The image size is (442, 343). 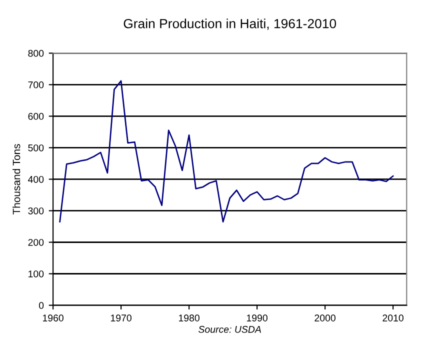 I want to click on y-tick-label: 200, so click(x=36, y=242).